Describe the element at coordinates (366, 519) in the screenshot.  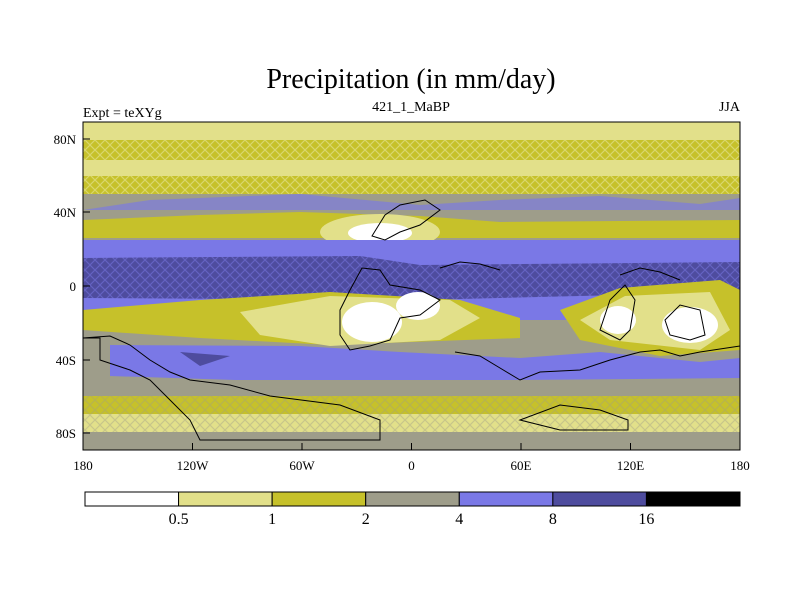
I see `colorbar-label: 2` at that location.